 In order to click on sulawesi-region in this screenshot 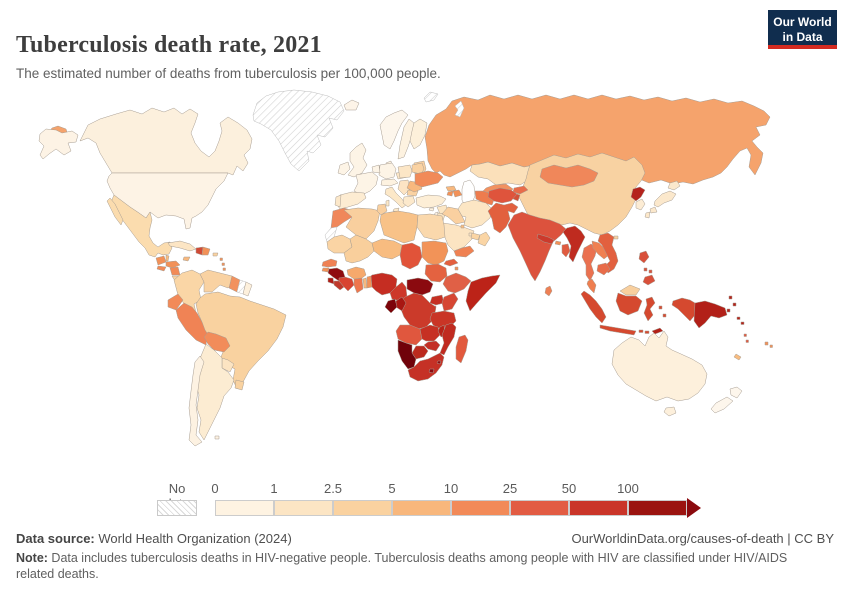, I will do `click(649, 309)`.